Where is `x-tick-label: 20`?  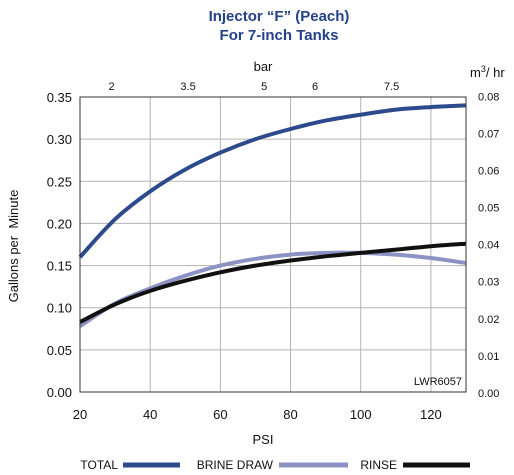 x-tick-label: 20 is located at coordinates (80, 414).